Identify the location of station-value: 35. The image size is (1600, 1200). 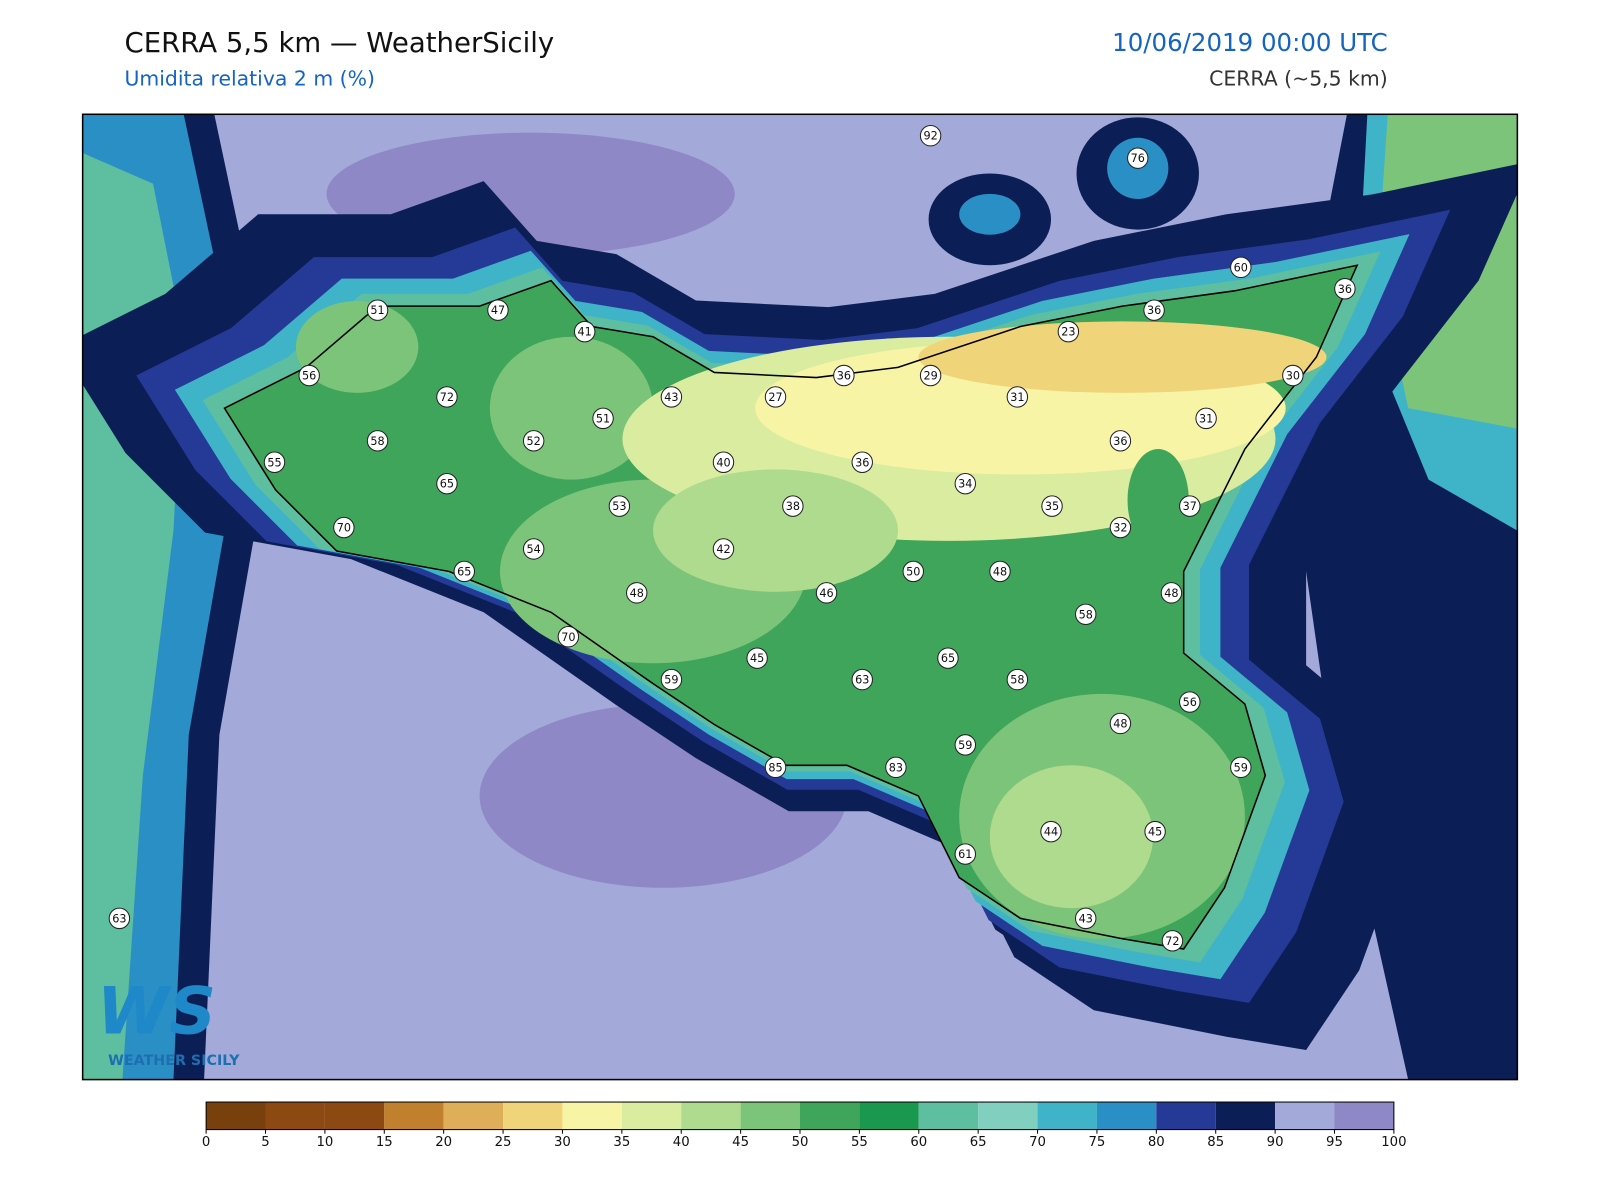
(1052, 506).